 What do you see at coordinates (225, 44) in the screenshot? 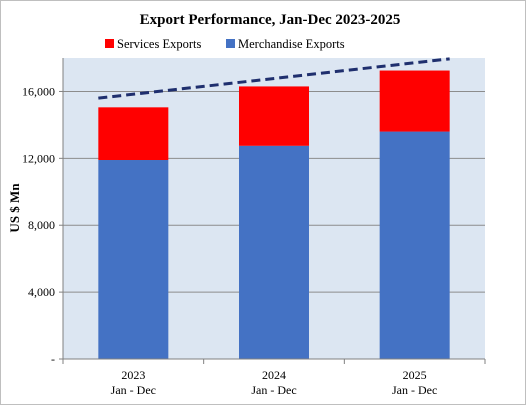
I see `legend: Services Exports Merchandise Exports` at bounding box center [225, 44].